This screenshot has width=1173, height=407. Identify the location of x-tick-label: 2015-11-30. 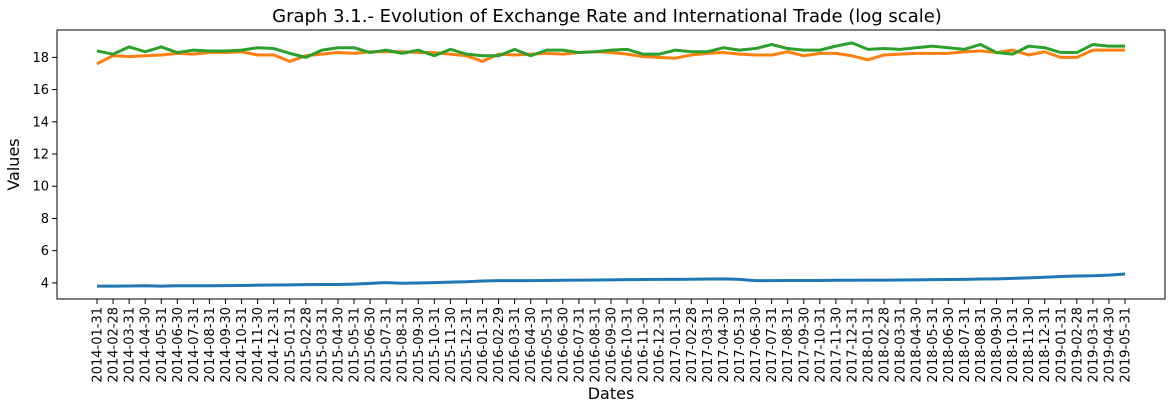
(451, 345).